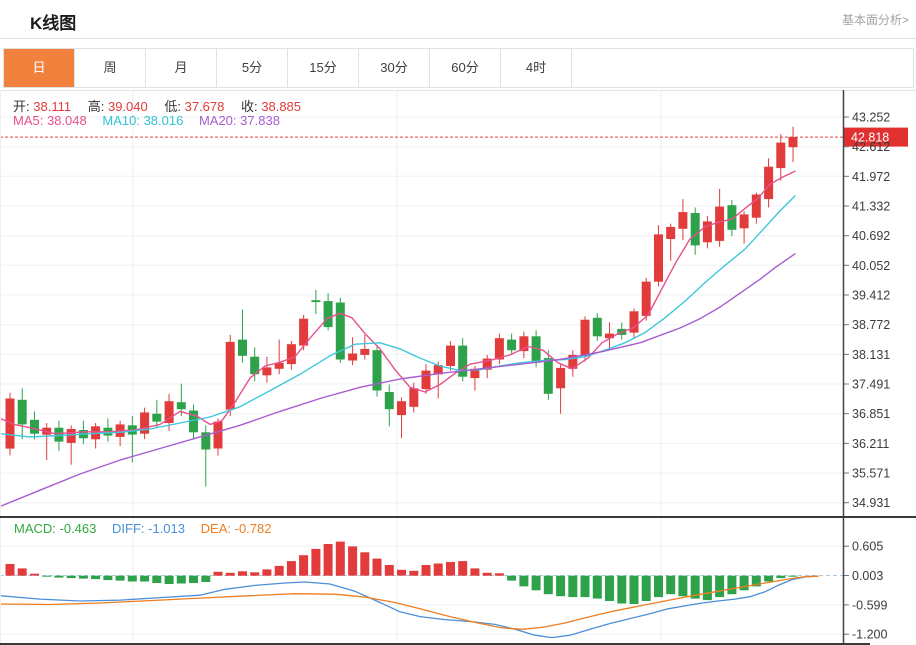 Image resolution: width=916 pixels, height=645 pixels. What do you see at coordinates (871, 355) in the screenshot?
I see `svg-text: 38.131` at bounding box center [871, 355].